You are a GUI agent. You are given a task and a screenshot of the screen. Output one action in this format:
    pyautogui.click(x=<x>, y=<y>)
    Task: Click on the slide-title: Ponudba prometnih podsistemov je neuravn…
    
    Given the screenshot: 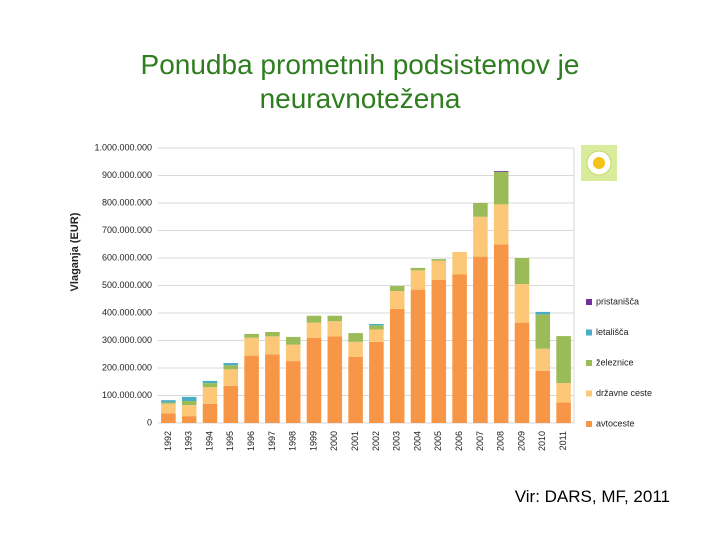 What is the action you would take?
    pyautogui.click(x=360, y=81)
    